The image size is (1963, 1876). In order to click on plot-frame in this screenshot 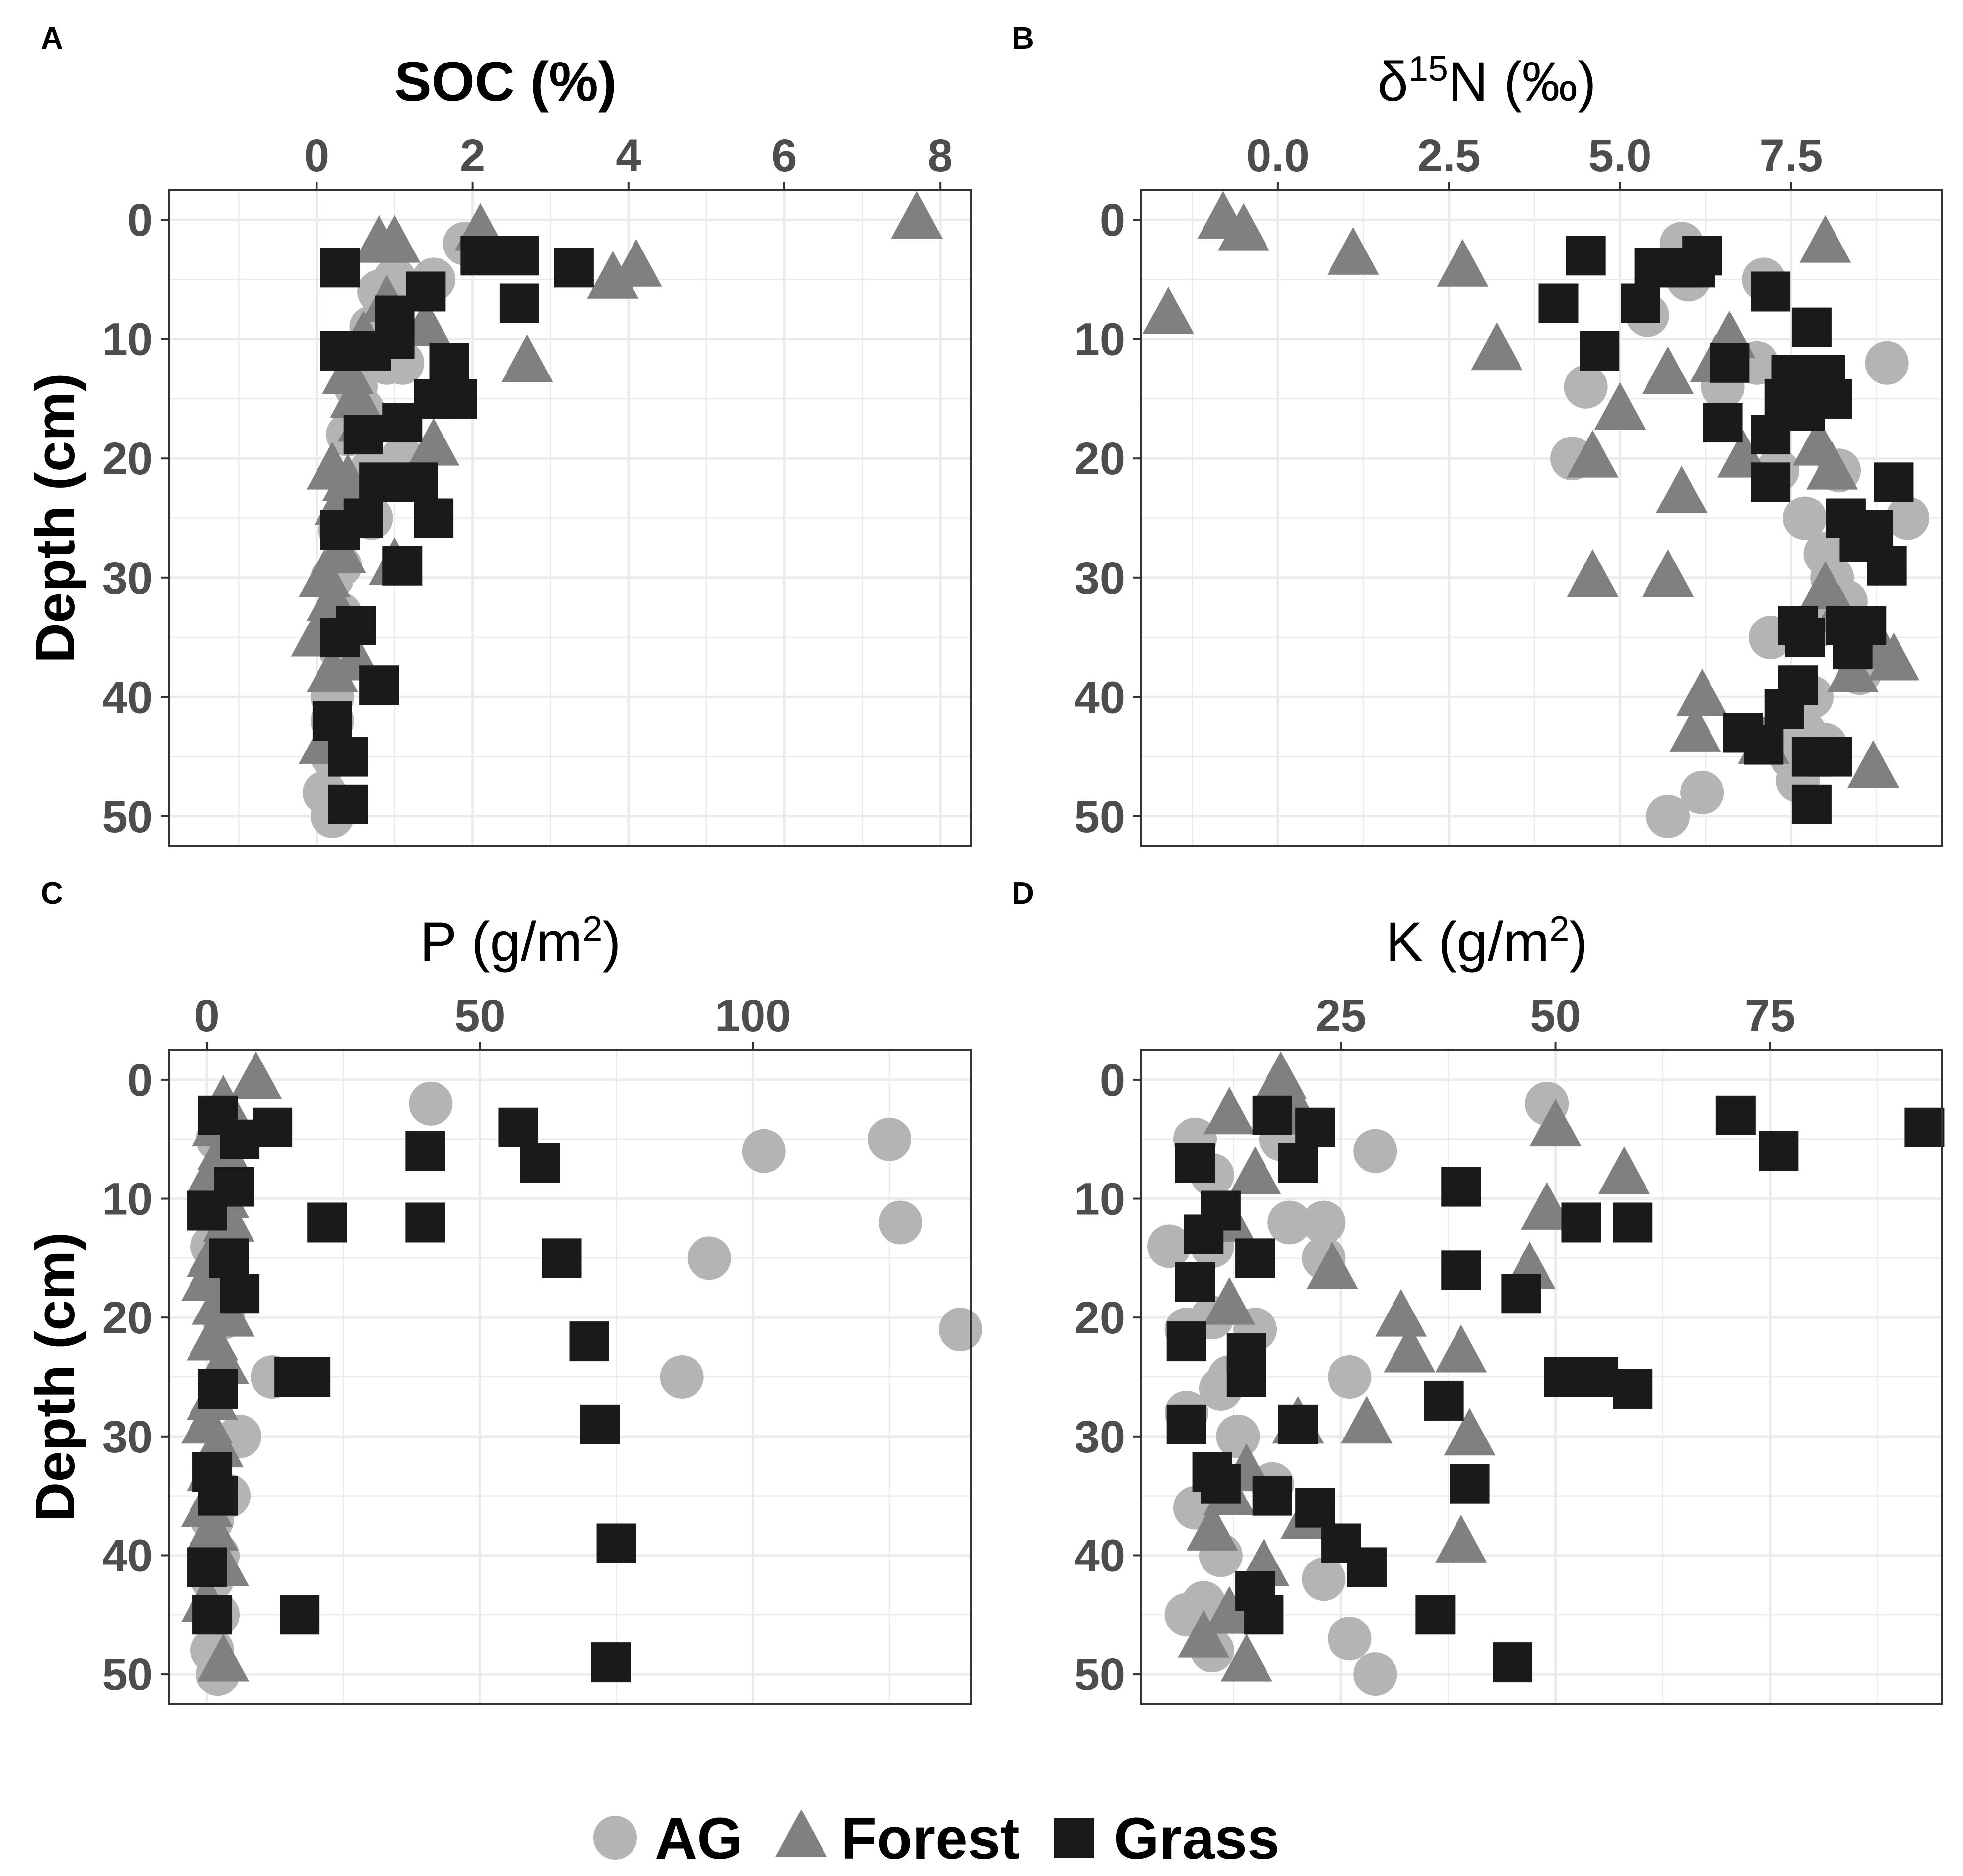, I will do `click(570, 518)`.